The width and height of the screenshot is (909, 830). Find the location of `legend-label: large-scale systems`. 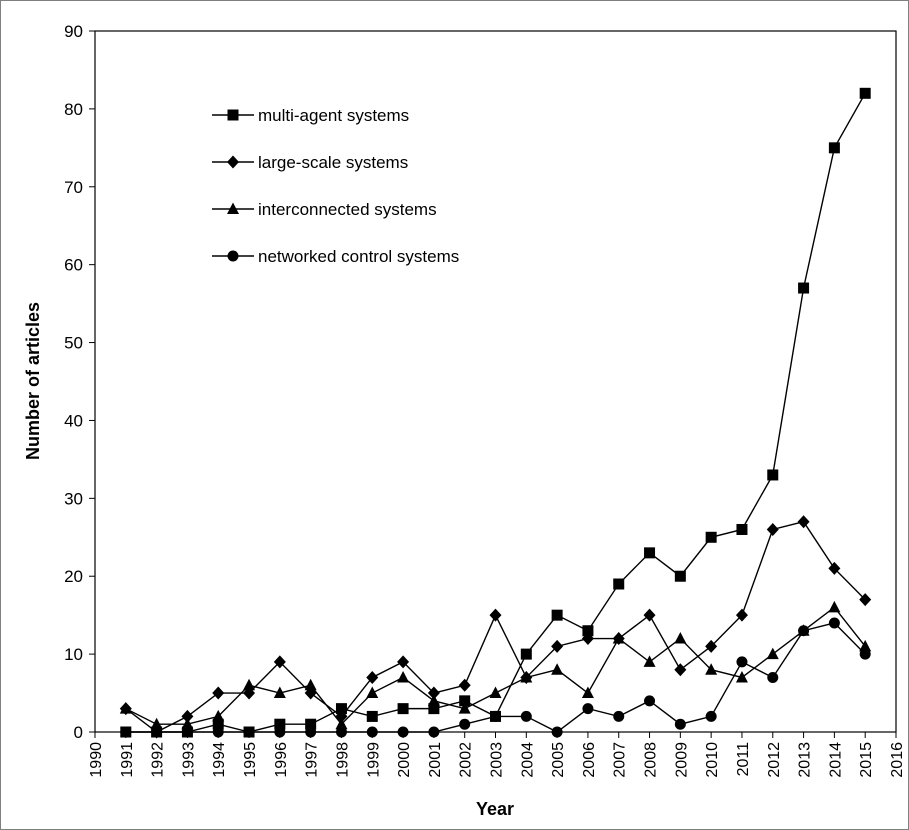

legend-label: large-scale systems is located at coordinates (333, 162).